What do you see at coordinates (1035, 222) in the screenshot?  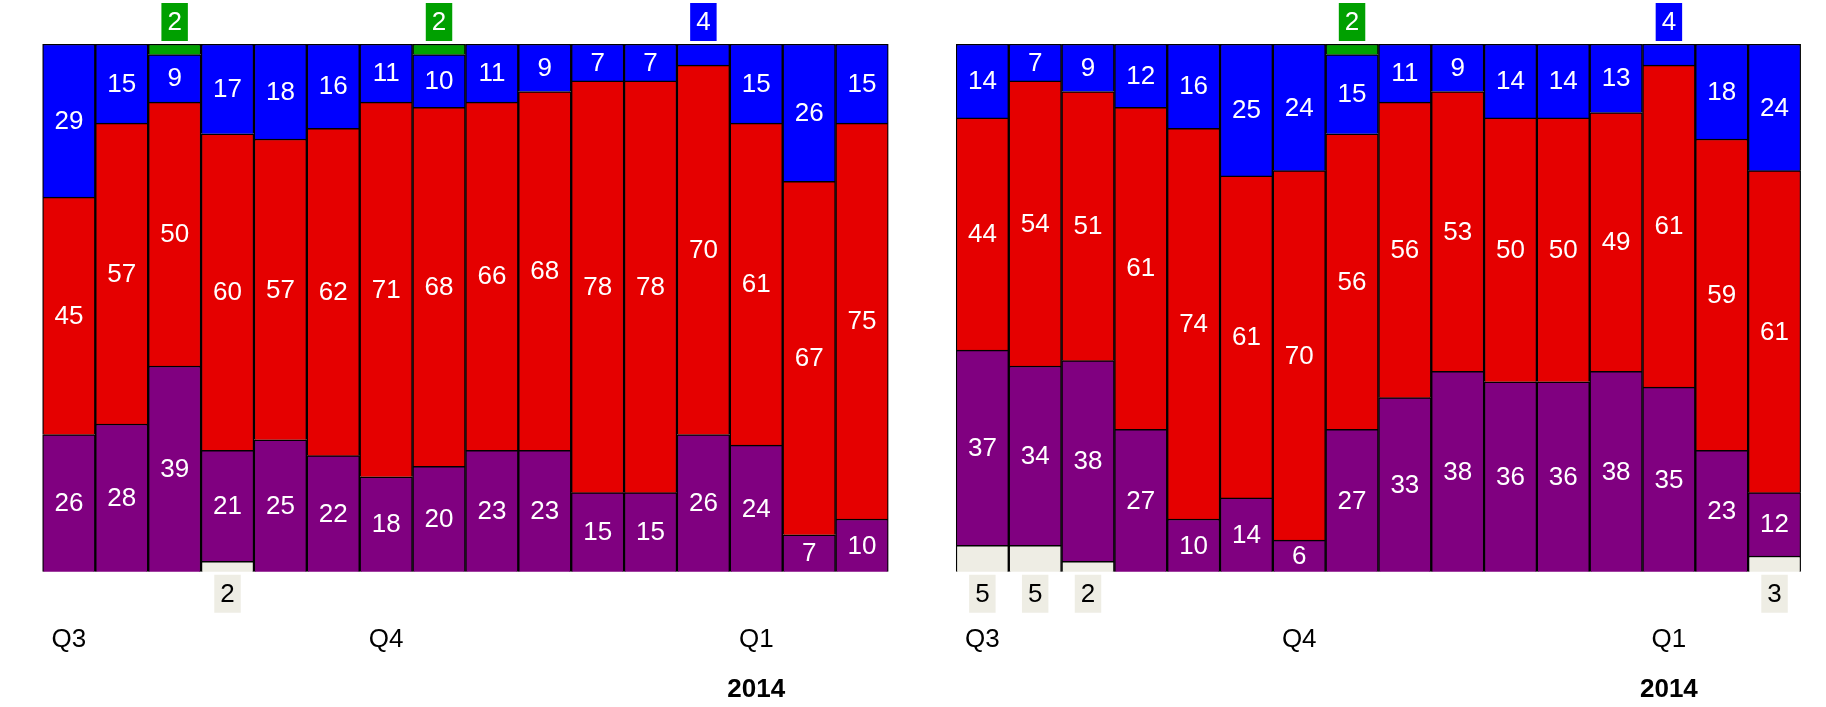 I see `data-label: 54` at bounding box center [1035, 222].